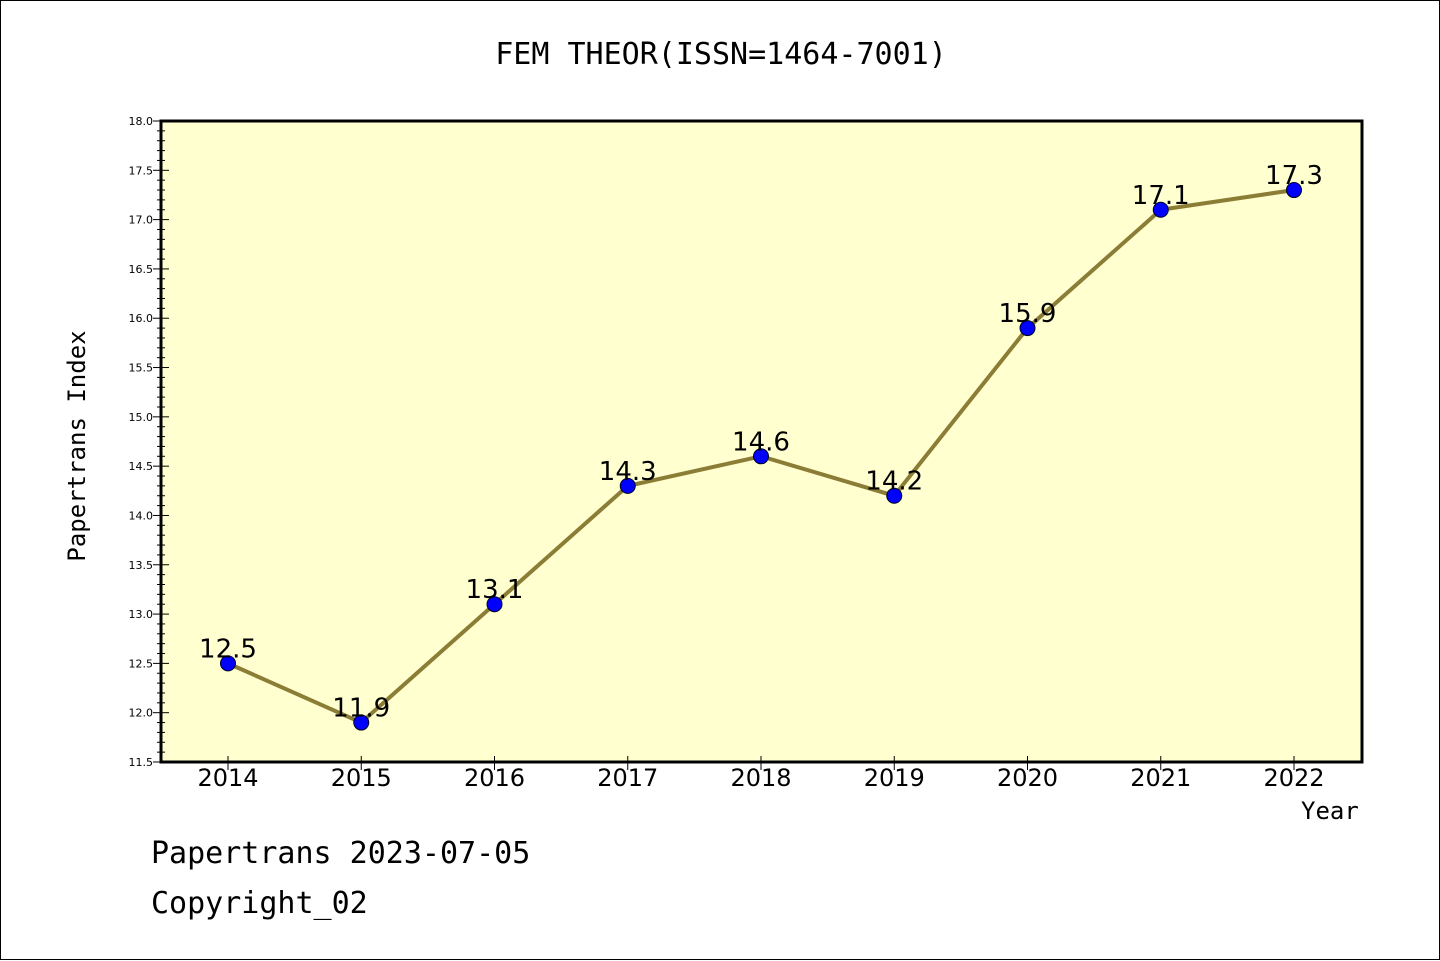  What do you see at coordinates (1028, 314) in the screenshot?
I see `data-label: 15.9` at bounding box center [1028, 314].